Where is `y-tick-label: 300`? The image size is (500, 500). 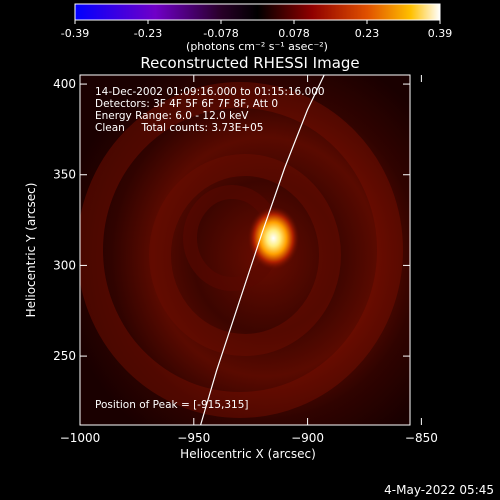 y-tick-label: 300 is located at coordinates (64, 265).